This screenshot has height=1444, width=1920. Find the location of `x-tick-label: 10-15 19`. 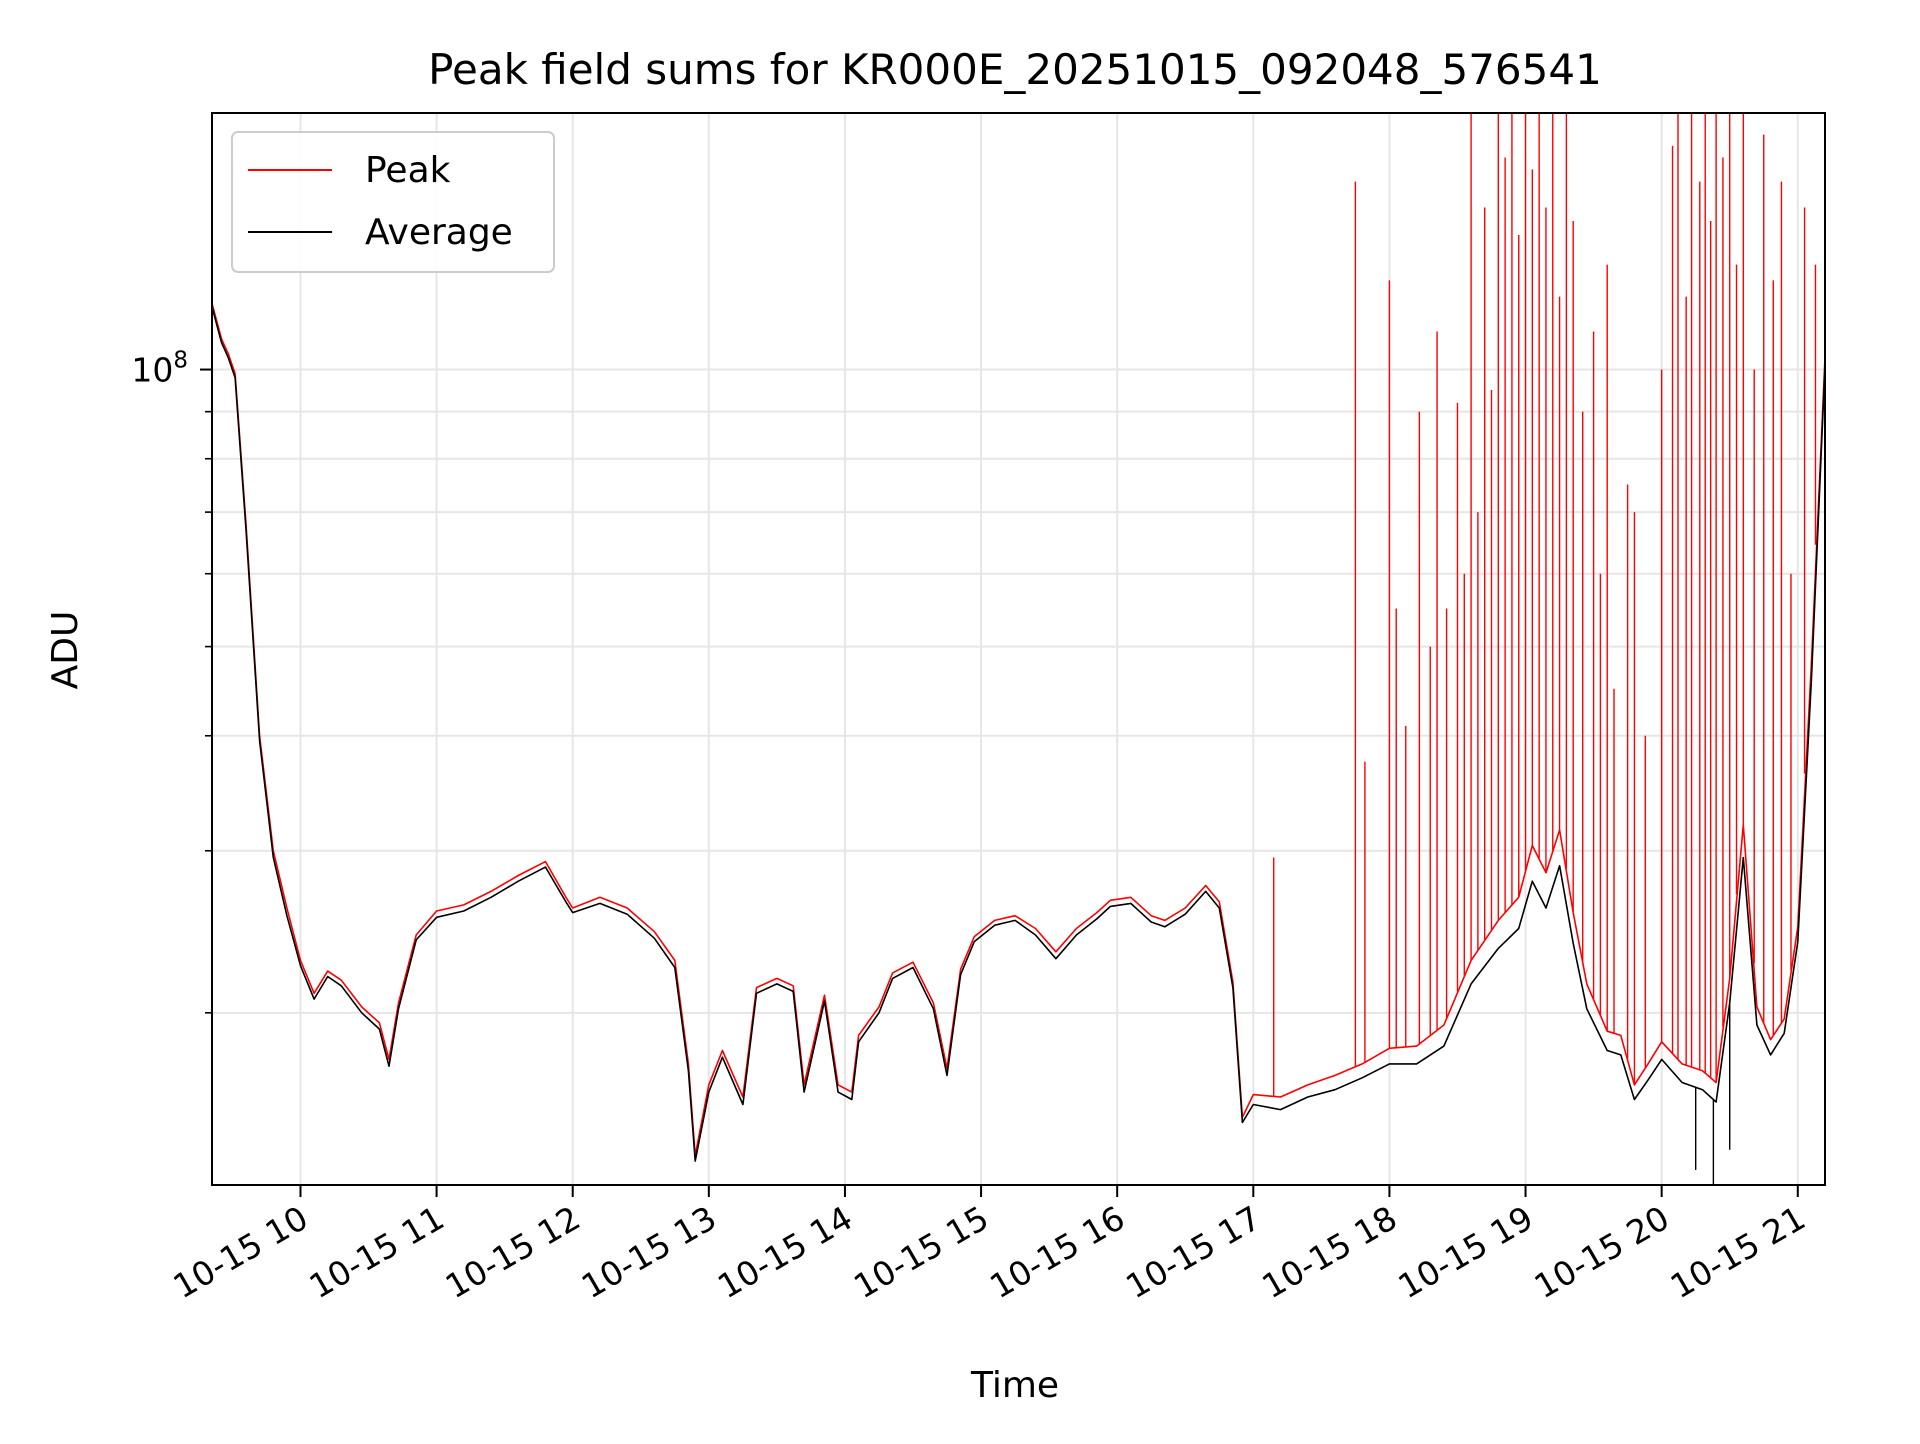

x-tick-label: 10-15 19 is located at coordinates (1466, 1252).